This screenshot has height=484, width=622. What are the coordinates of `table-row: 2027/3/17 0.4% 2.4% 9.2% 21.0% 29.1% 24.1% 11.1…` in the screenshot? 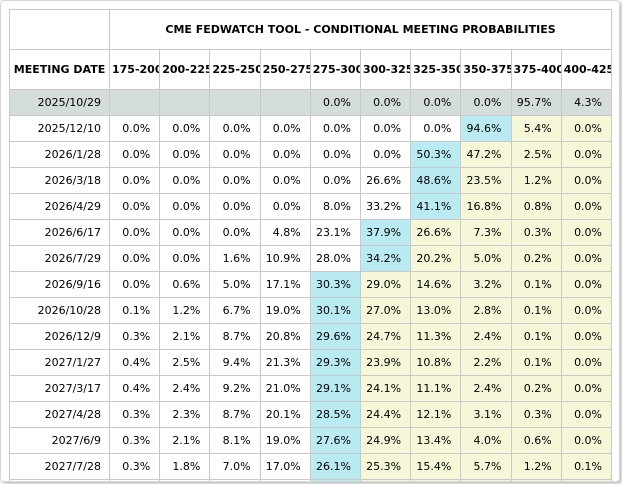 It's located at (311, 388).